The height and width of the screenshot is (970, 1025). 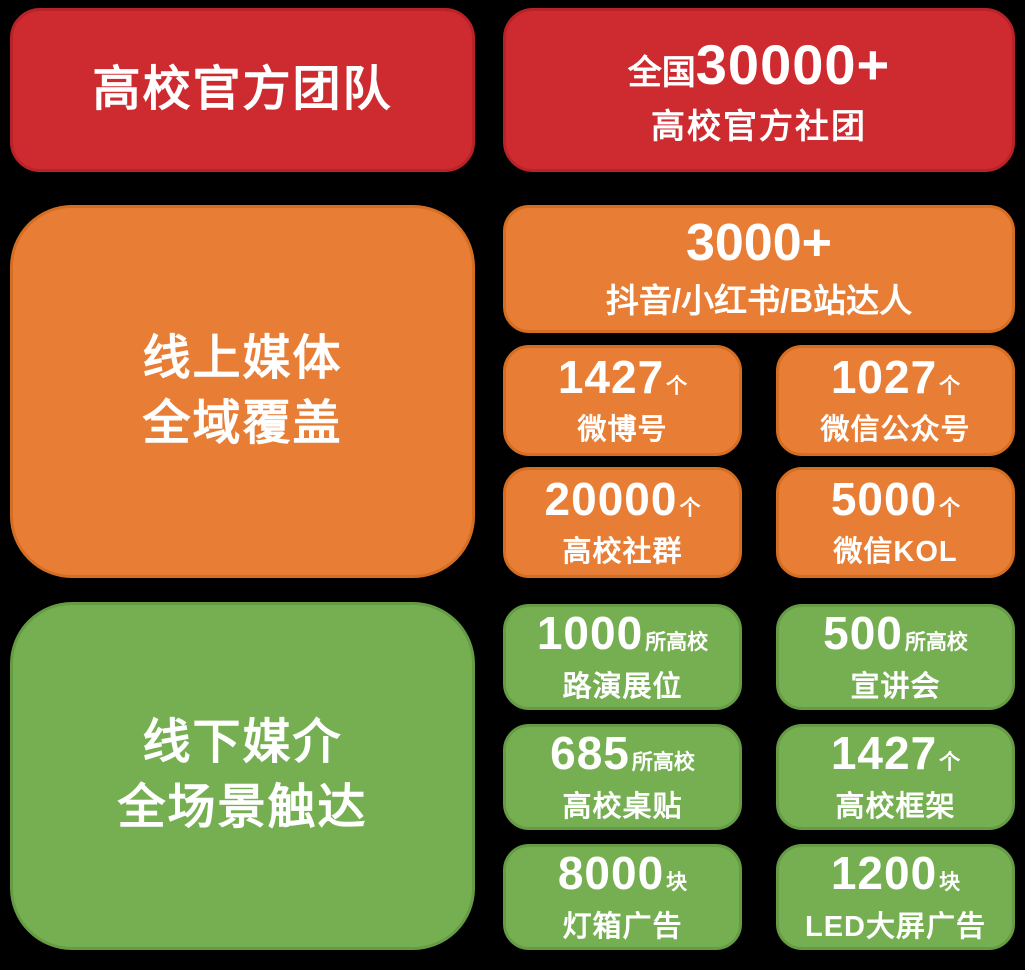 I want to click on desk-stickers-number: 685, so click(x=590, y=753).